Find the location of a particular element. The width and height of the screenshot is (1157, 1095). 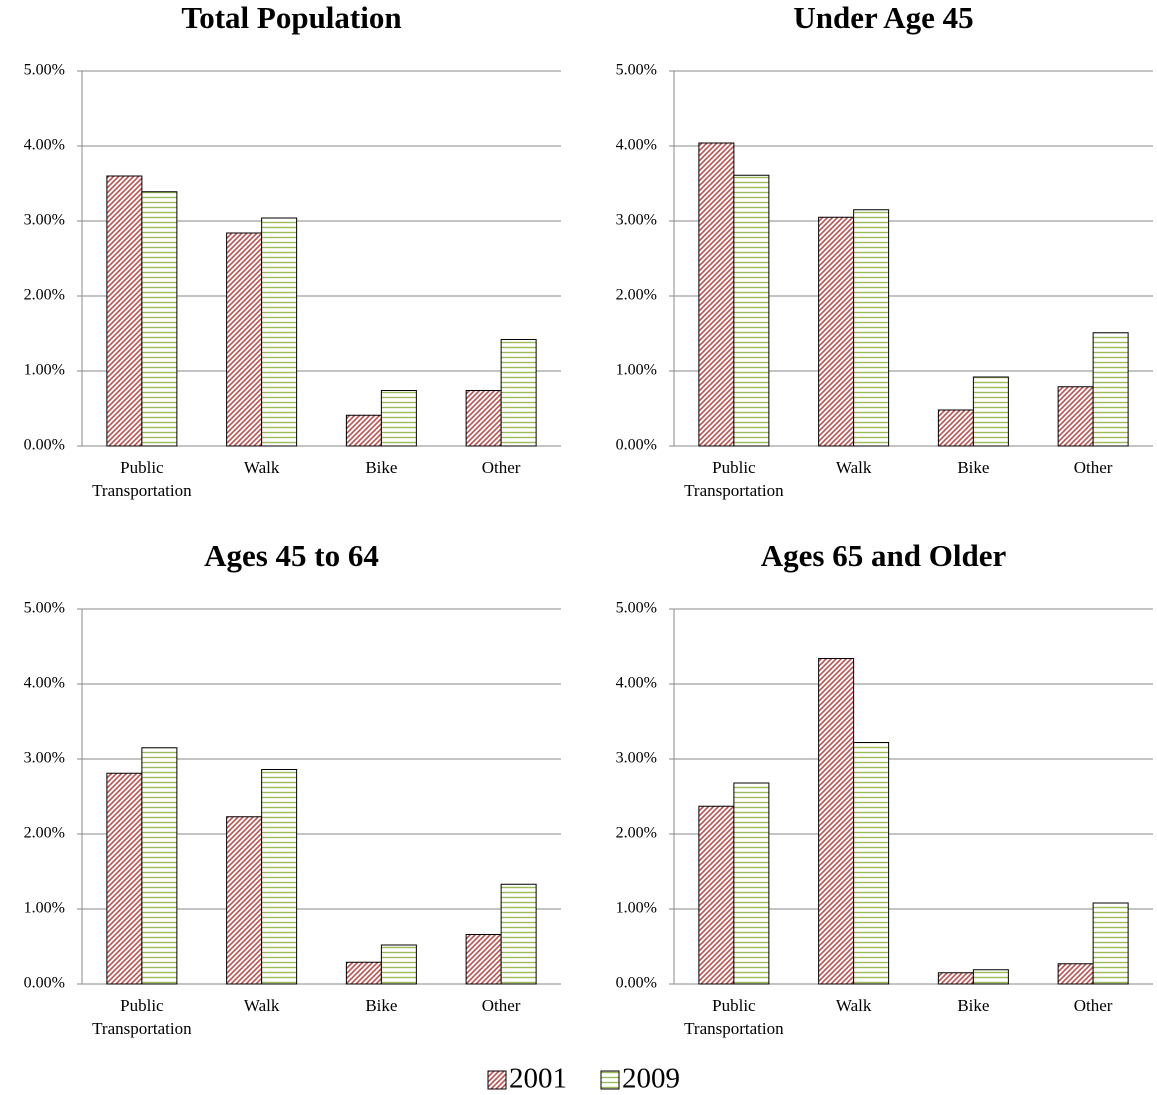

chart-title: Total Population is located at coordinates (291, 17).